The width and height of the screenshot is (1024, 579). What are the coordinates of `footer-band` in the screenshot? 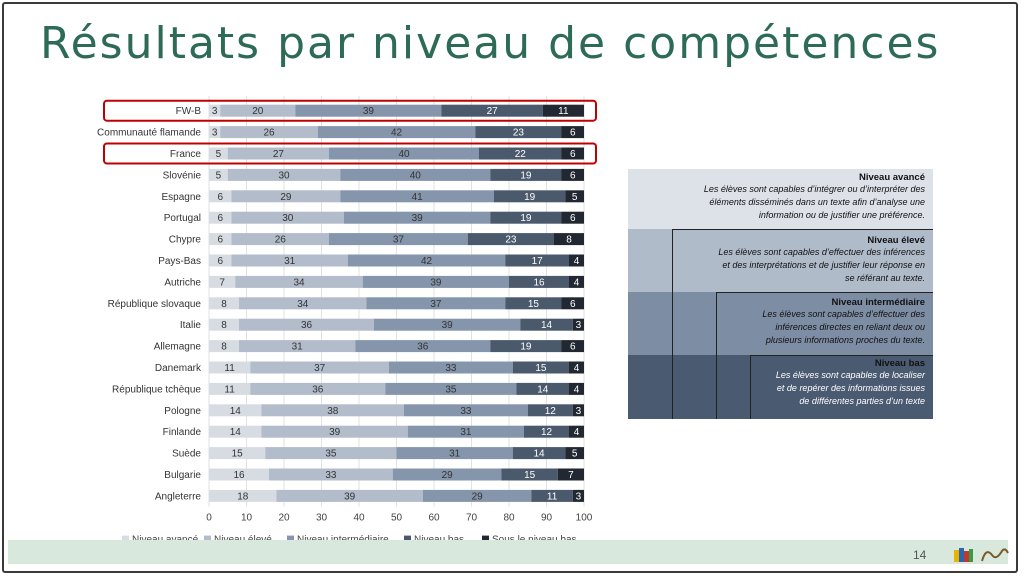 It's located at (508, 552).